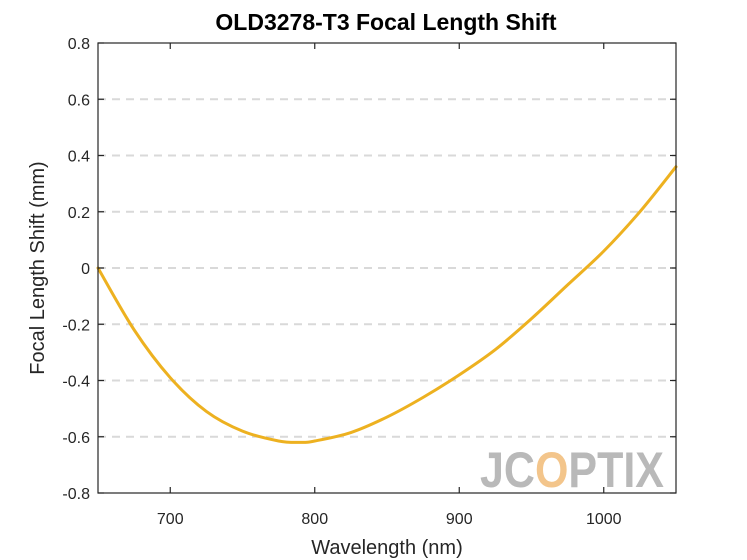 The width and height of the screenshot is (747, 560). Describe the element at coordinates (387, 548) in the screenshot. I see `x-axis-label: Wavelength (nm)` at that location.